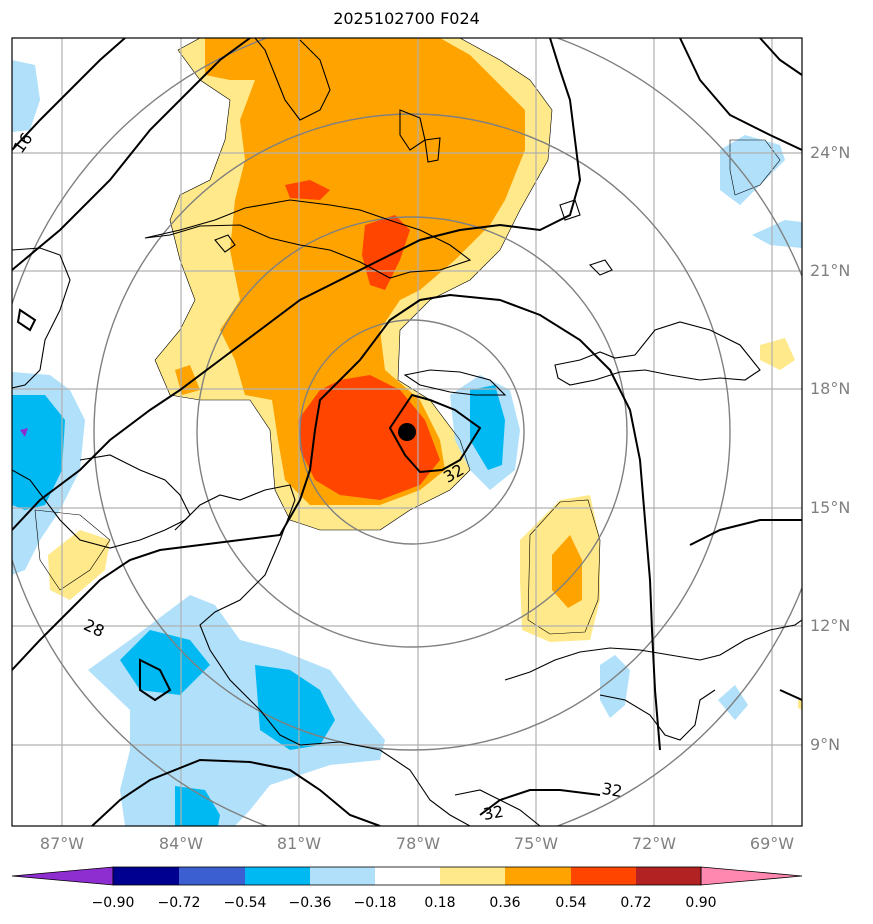 This screenshot has width=873, height=924. Describe the element at coordinates (830, 270) in the screenshot. I see `lat-label-21n: 21°N` at that location.